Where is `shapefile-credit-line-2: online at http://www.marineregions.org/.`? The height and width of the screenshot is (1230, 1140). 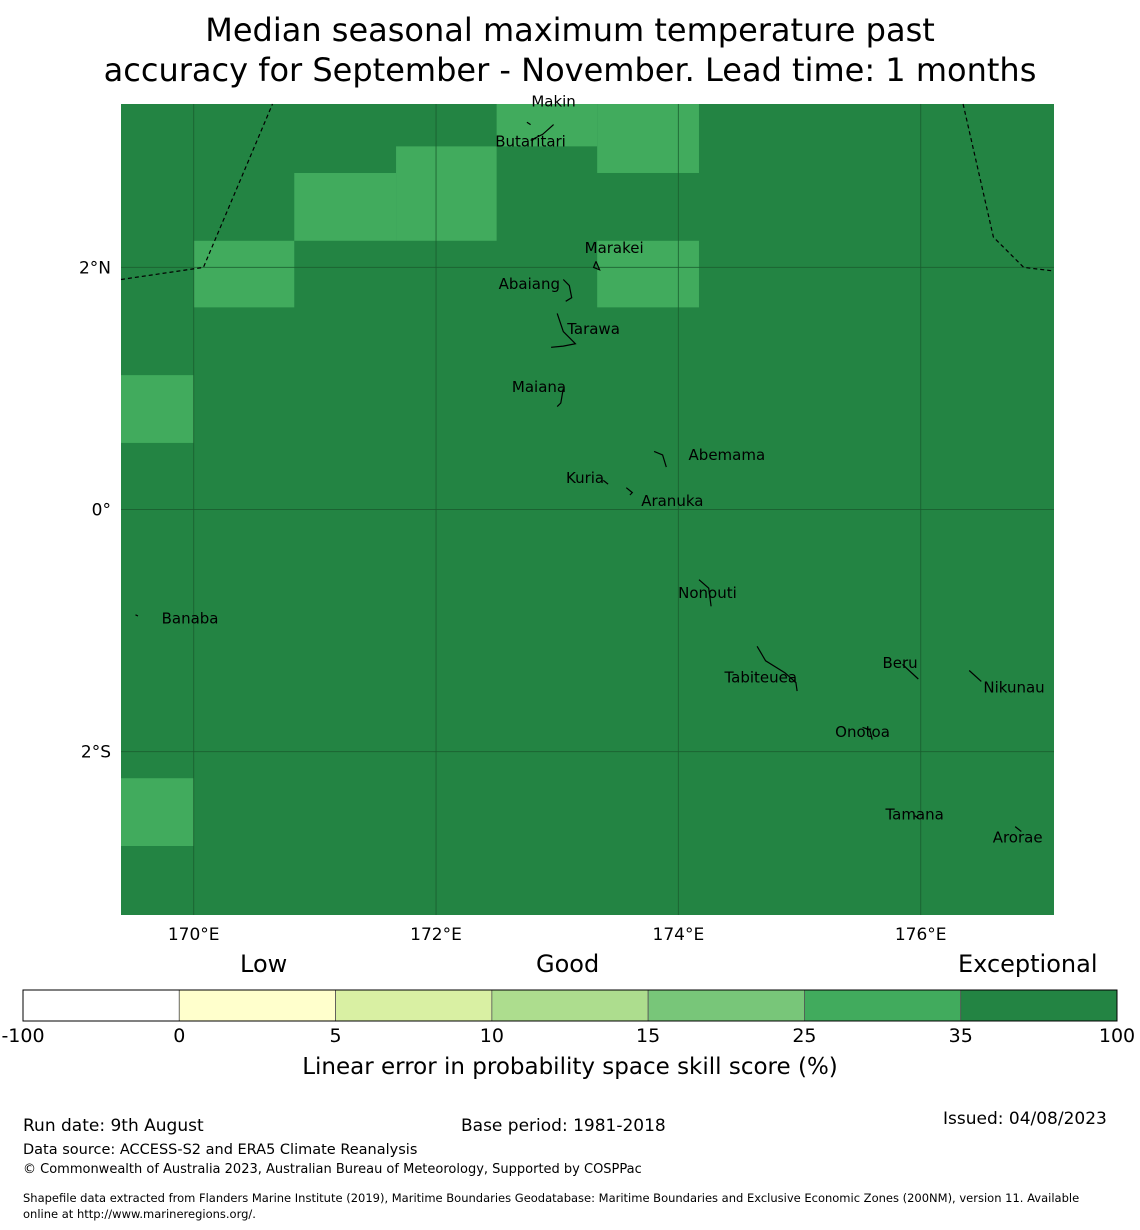 shapefile-credit-line-2: online at http://www.marineregions.org/. is located at coordinates (139, 1214).